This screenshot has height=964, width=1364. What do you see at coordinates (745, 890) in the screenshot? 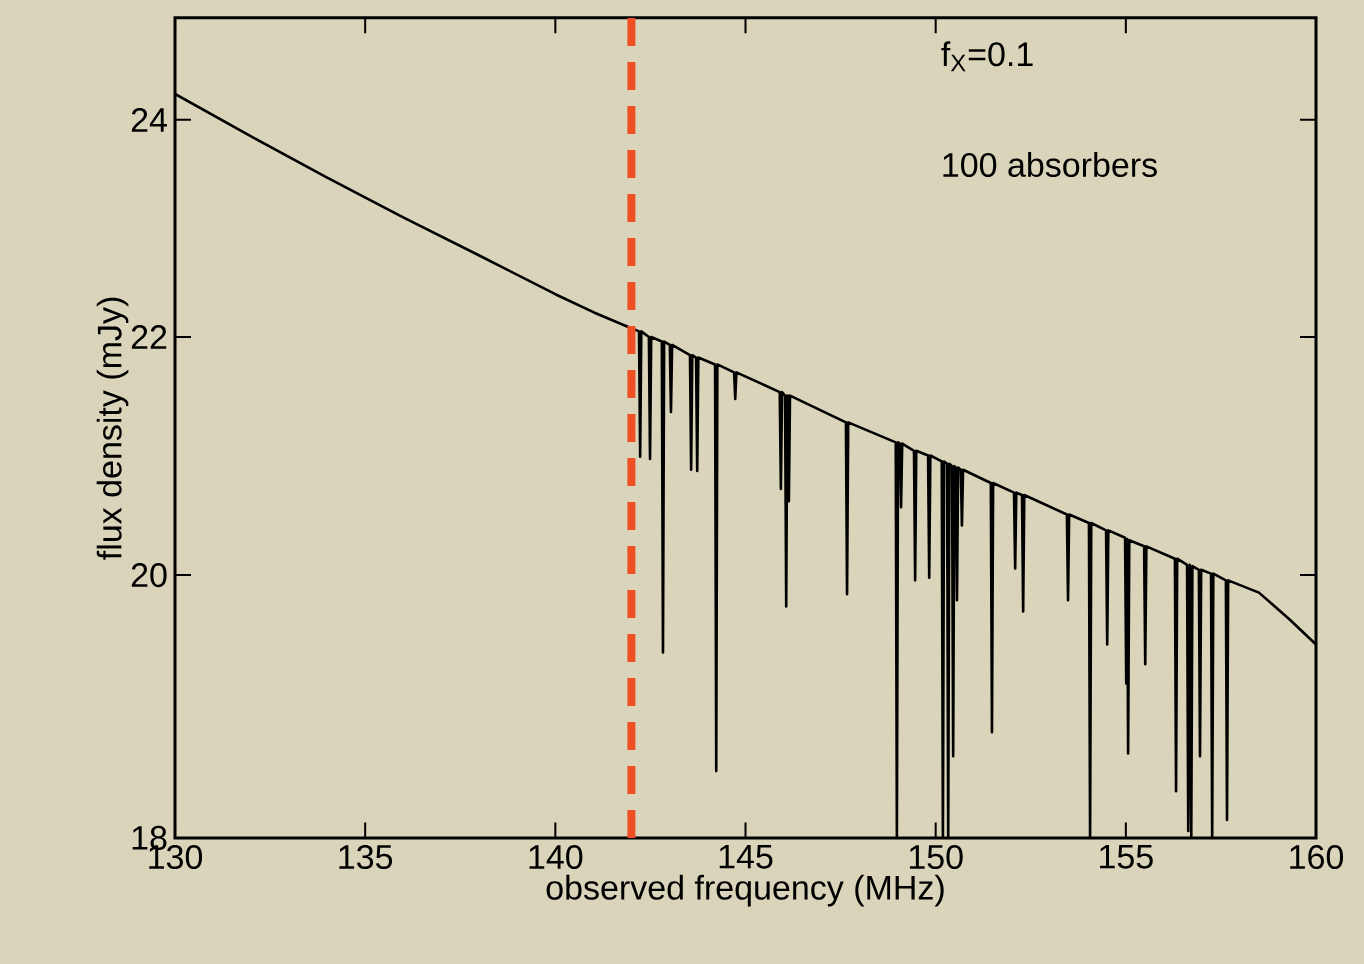
I see `x-axis-title: observed frequency (MHz)` at bounding box center [745, 890].